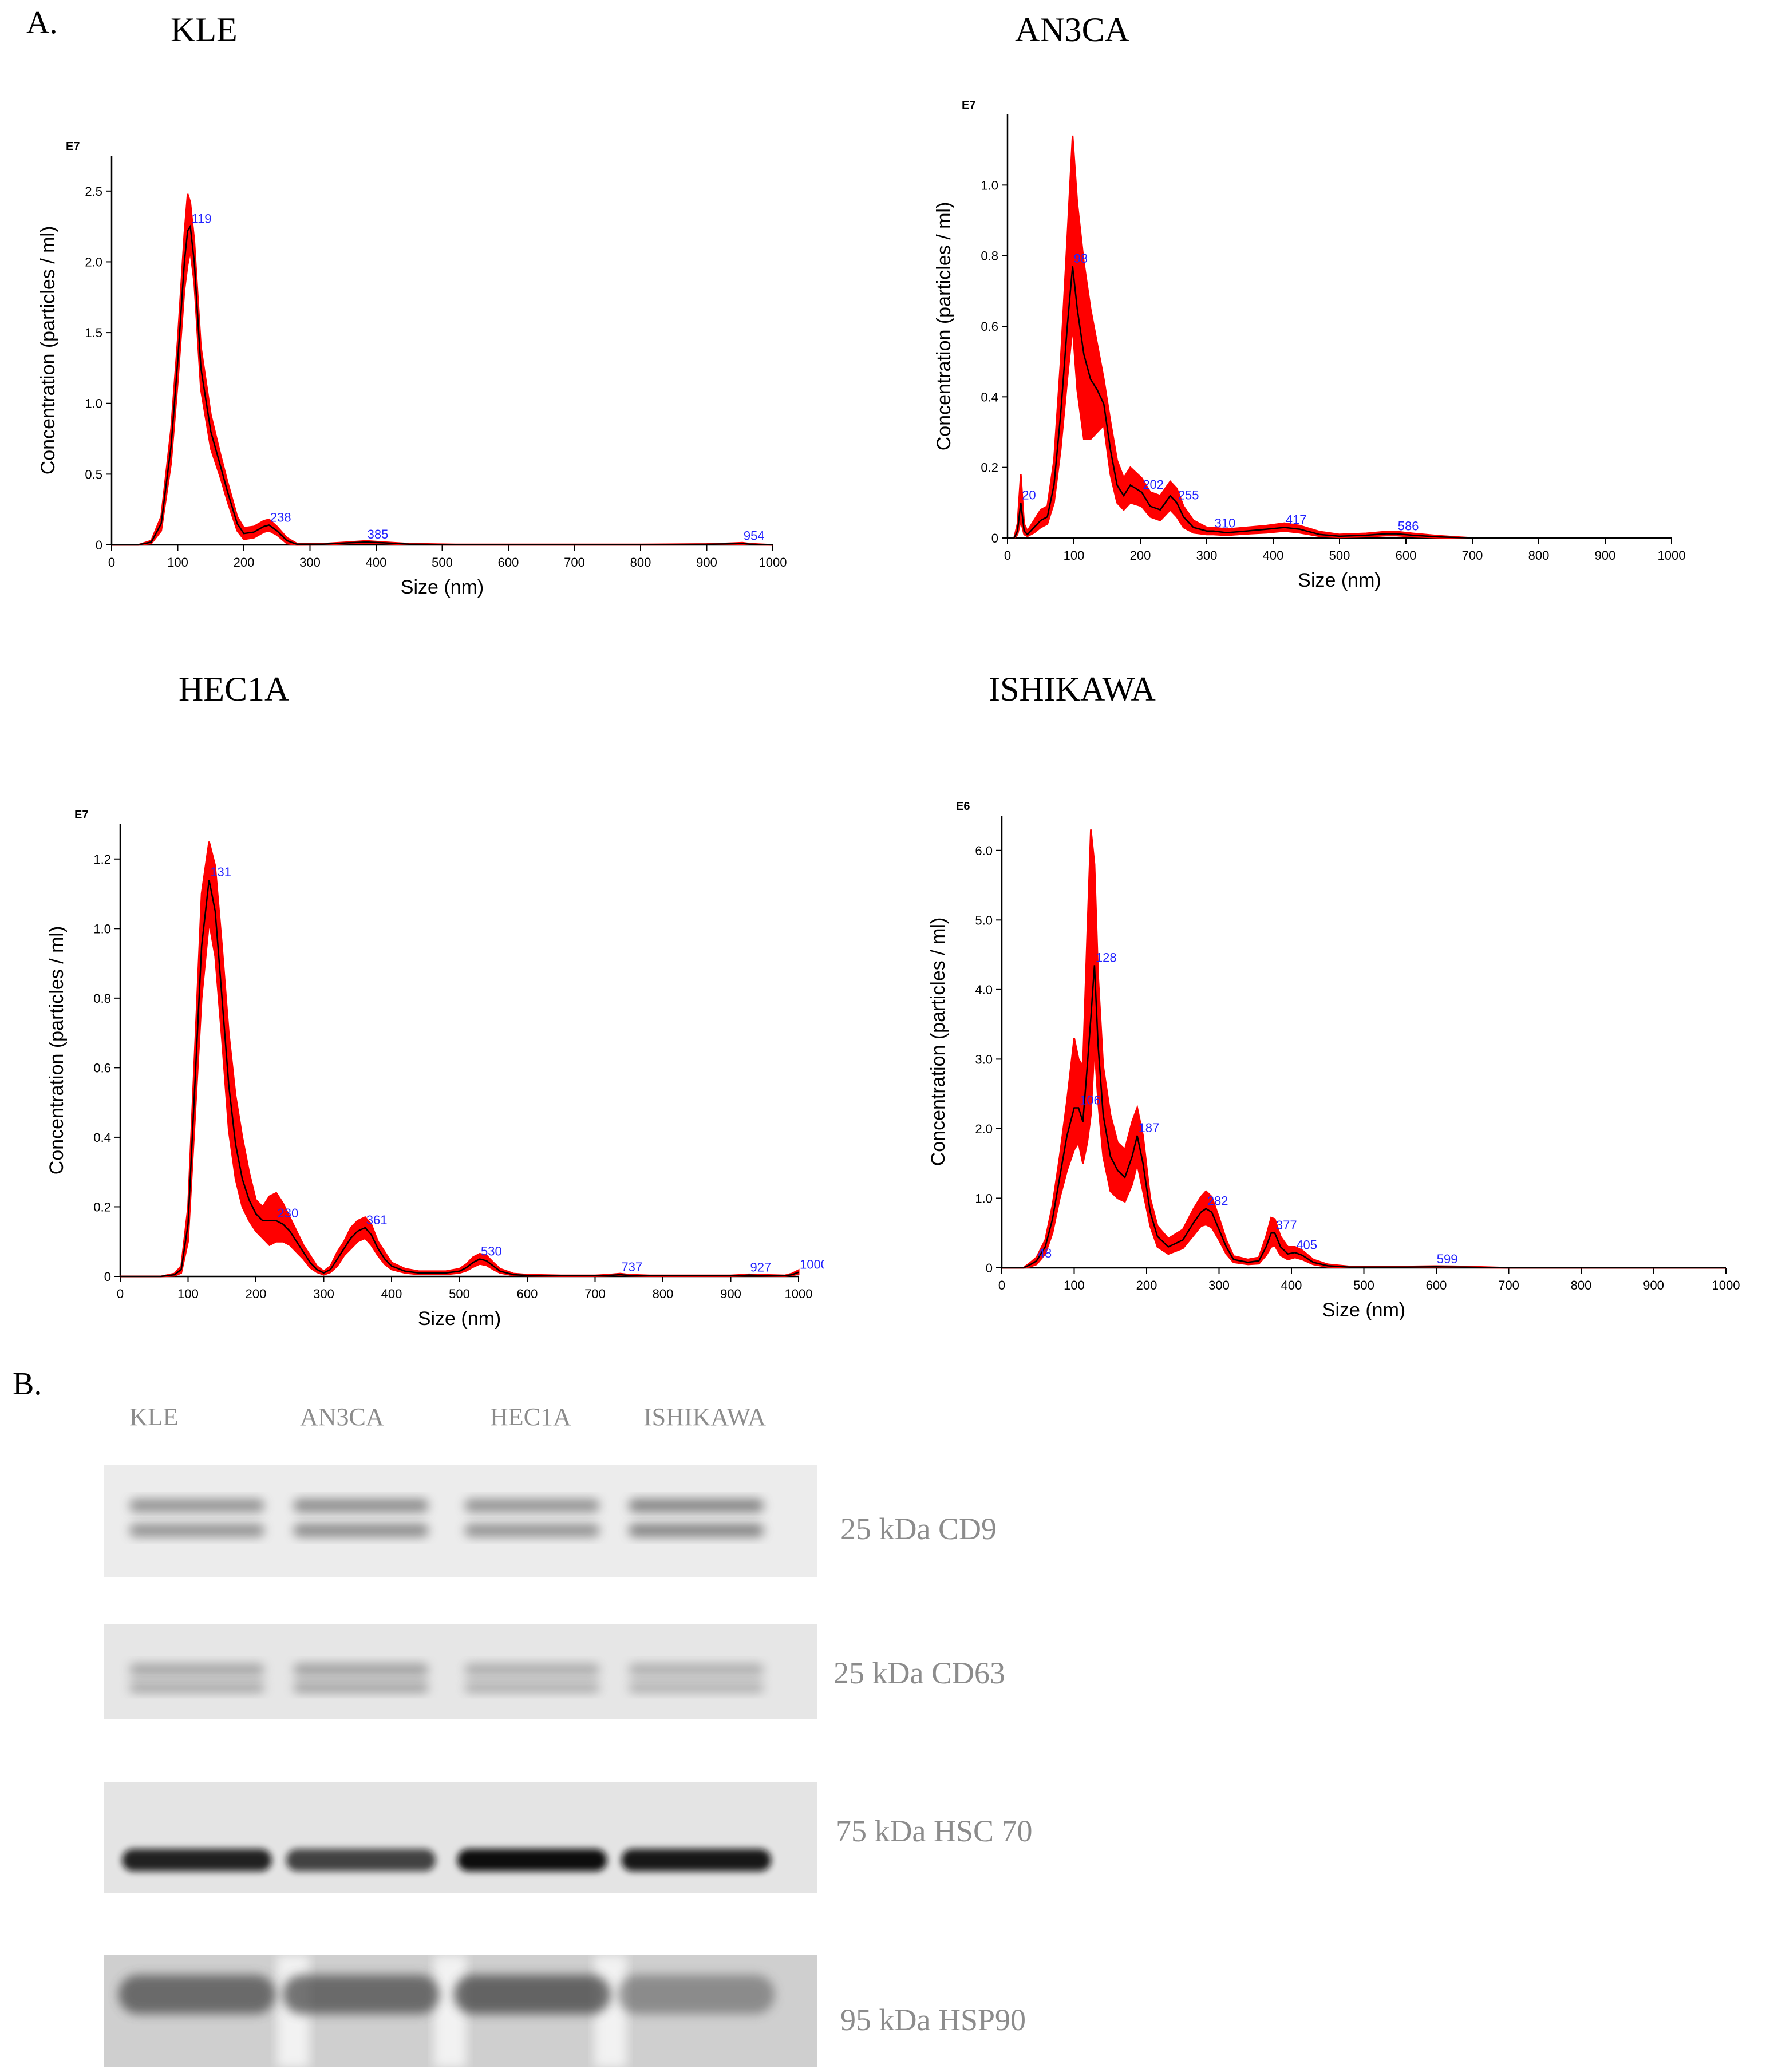 This screenshot has width=1766, height=2072. What do you see at coordinates (442, 385) in the screenshot?
I see `mean-size-line` at bounding box center [442, 385].